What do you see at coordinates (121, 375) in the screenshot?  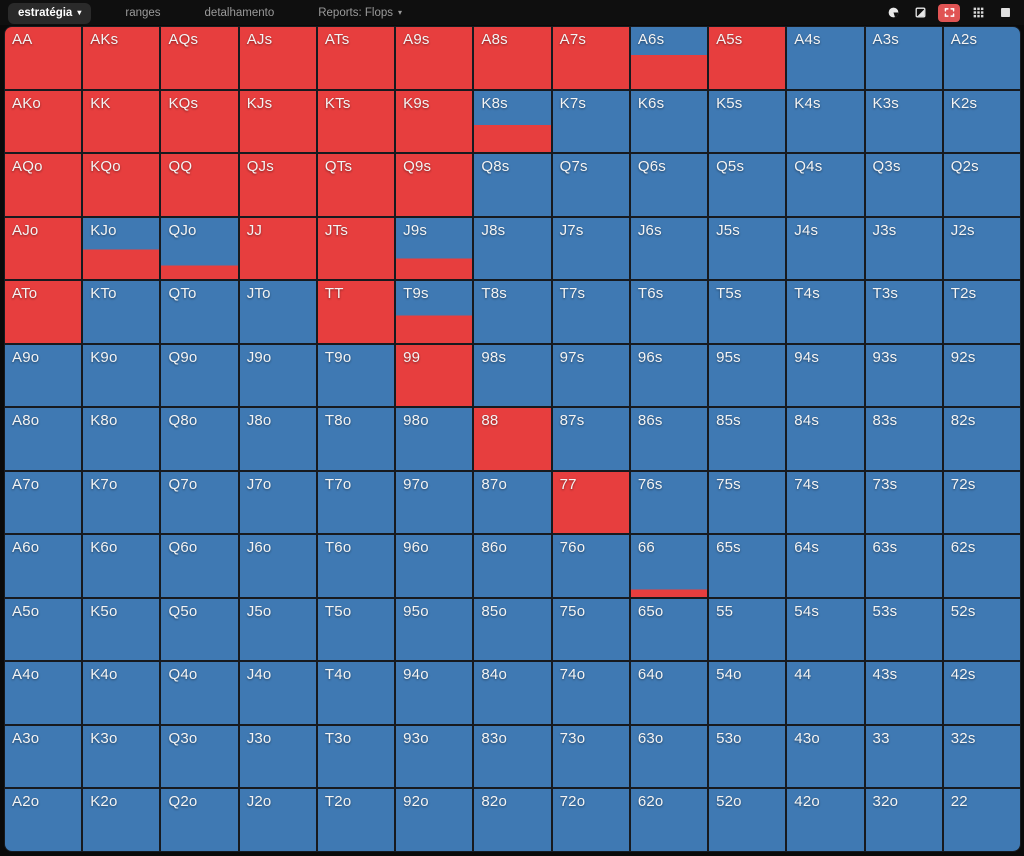 I see `cell-K9o: K9o` at bounding box center [121, 375].